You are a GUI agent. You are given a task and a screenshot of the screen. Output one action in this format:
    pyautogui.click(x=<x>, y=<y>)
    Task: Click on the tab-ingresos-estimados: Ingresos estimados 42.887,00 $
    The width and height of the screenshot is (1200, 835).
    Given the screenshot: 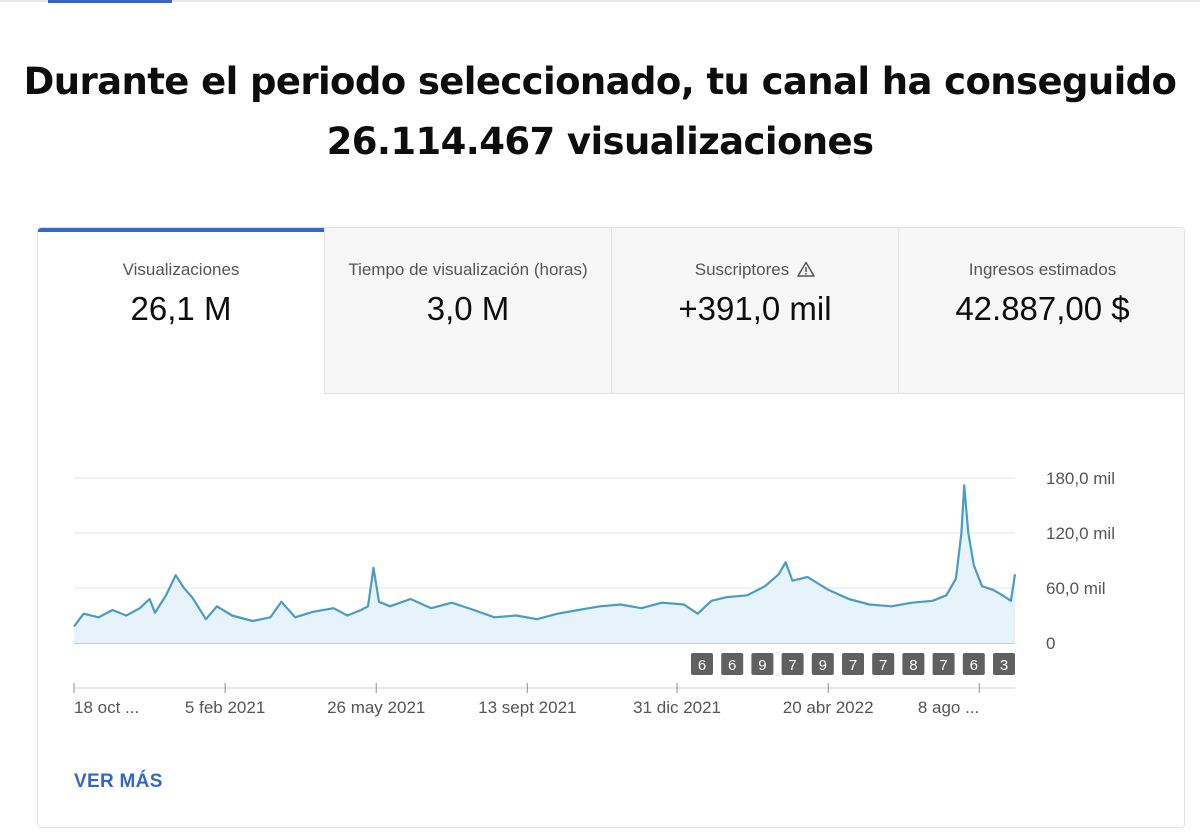 What is the action you would take?
    pyautogui.click(x=1041, y=311)
    